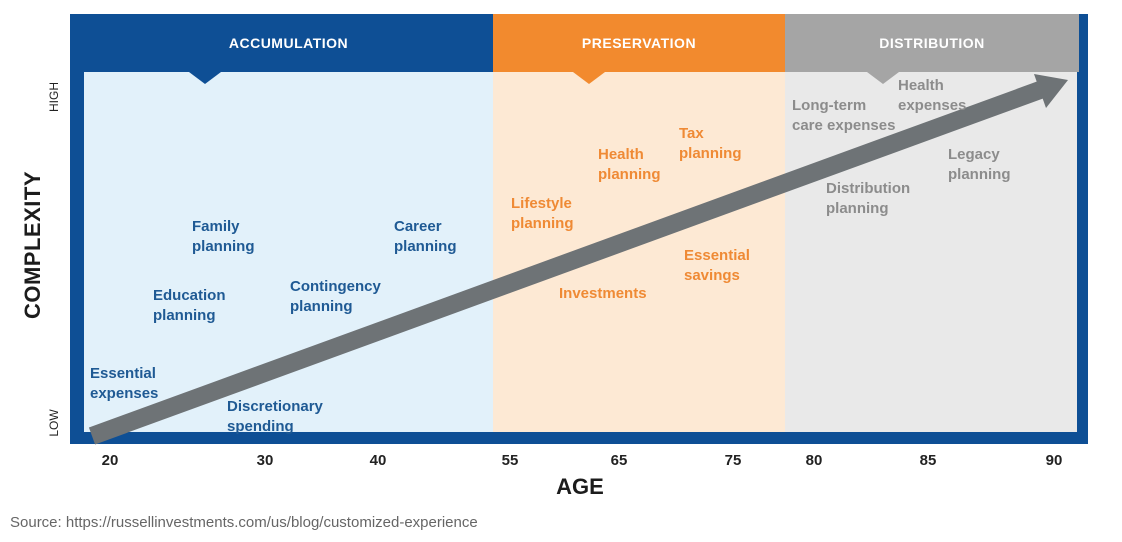 Image resolution: width=1122 pixels, height=542 pixels. Describe the element at coordinates (378, 460) in the screenshot. I see `x-tick: 40` at that location.